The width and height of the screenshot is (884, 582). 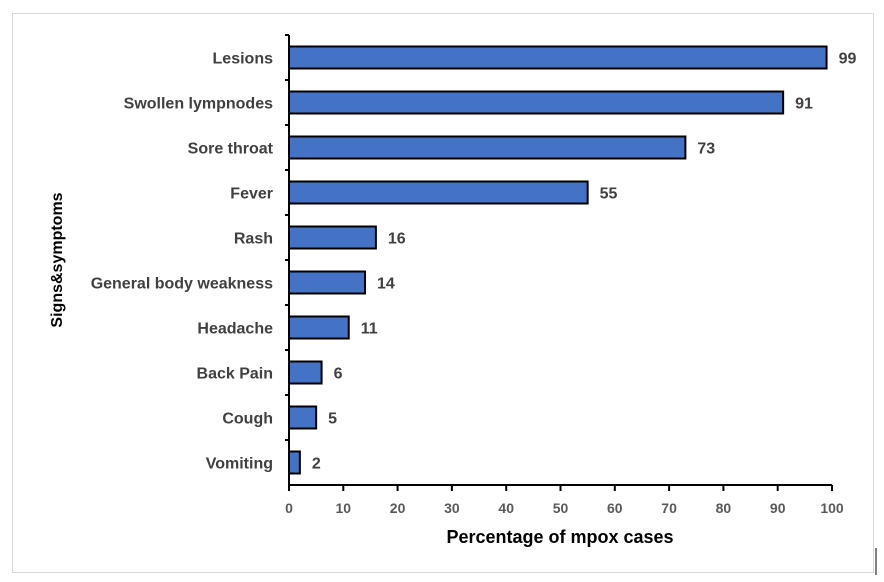 I want to click on data-label: 16, so click(x=397, y=239).